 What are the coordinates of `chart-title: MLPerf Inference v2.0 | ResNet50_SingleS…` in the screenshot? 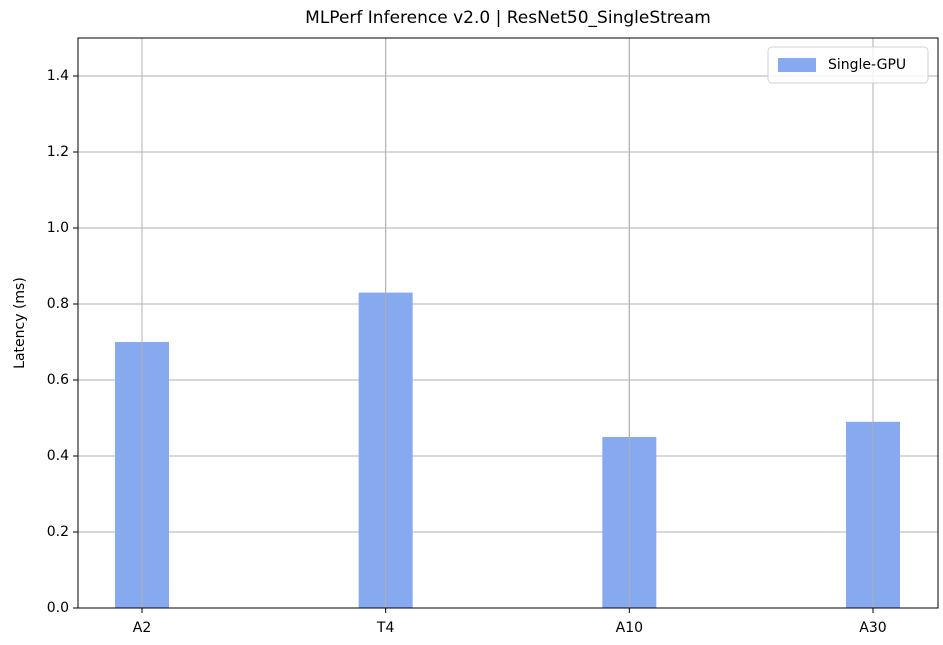 It's located at (508, 18).